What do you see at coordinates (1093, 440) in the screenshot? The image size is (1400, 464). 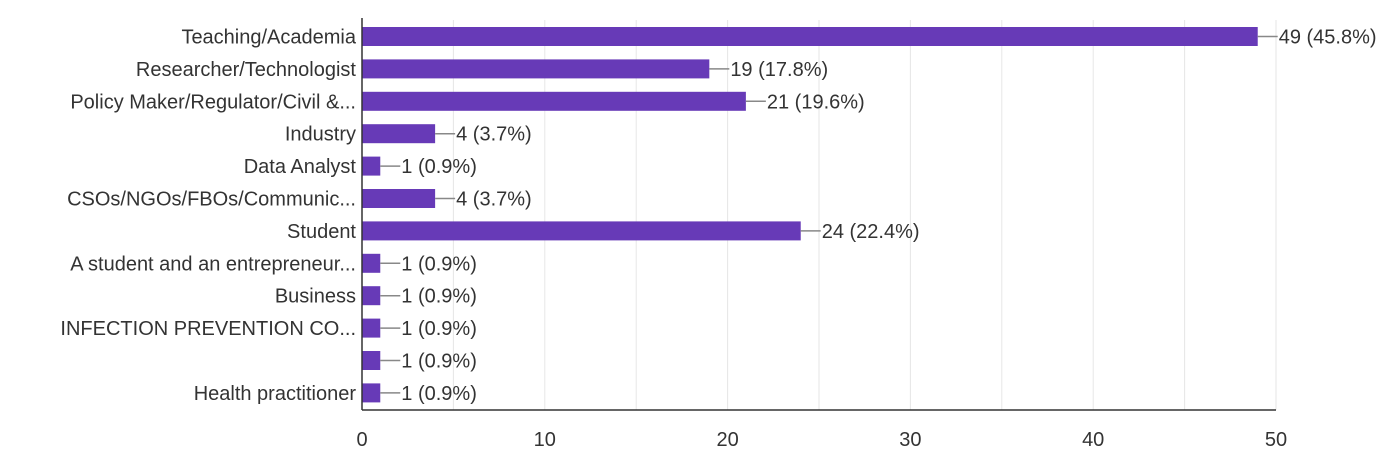 I see `x-tick-label: 40` at bounding box center [1093, 440].